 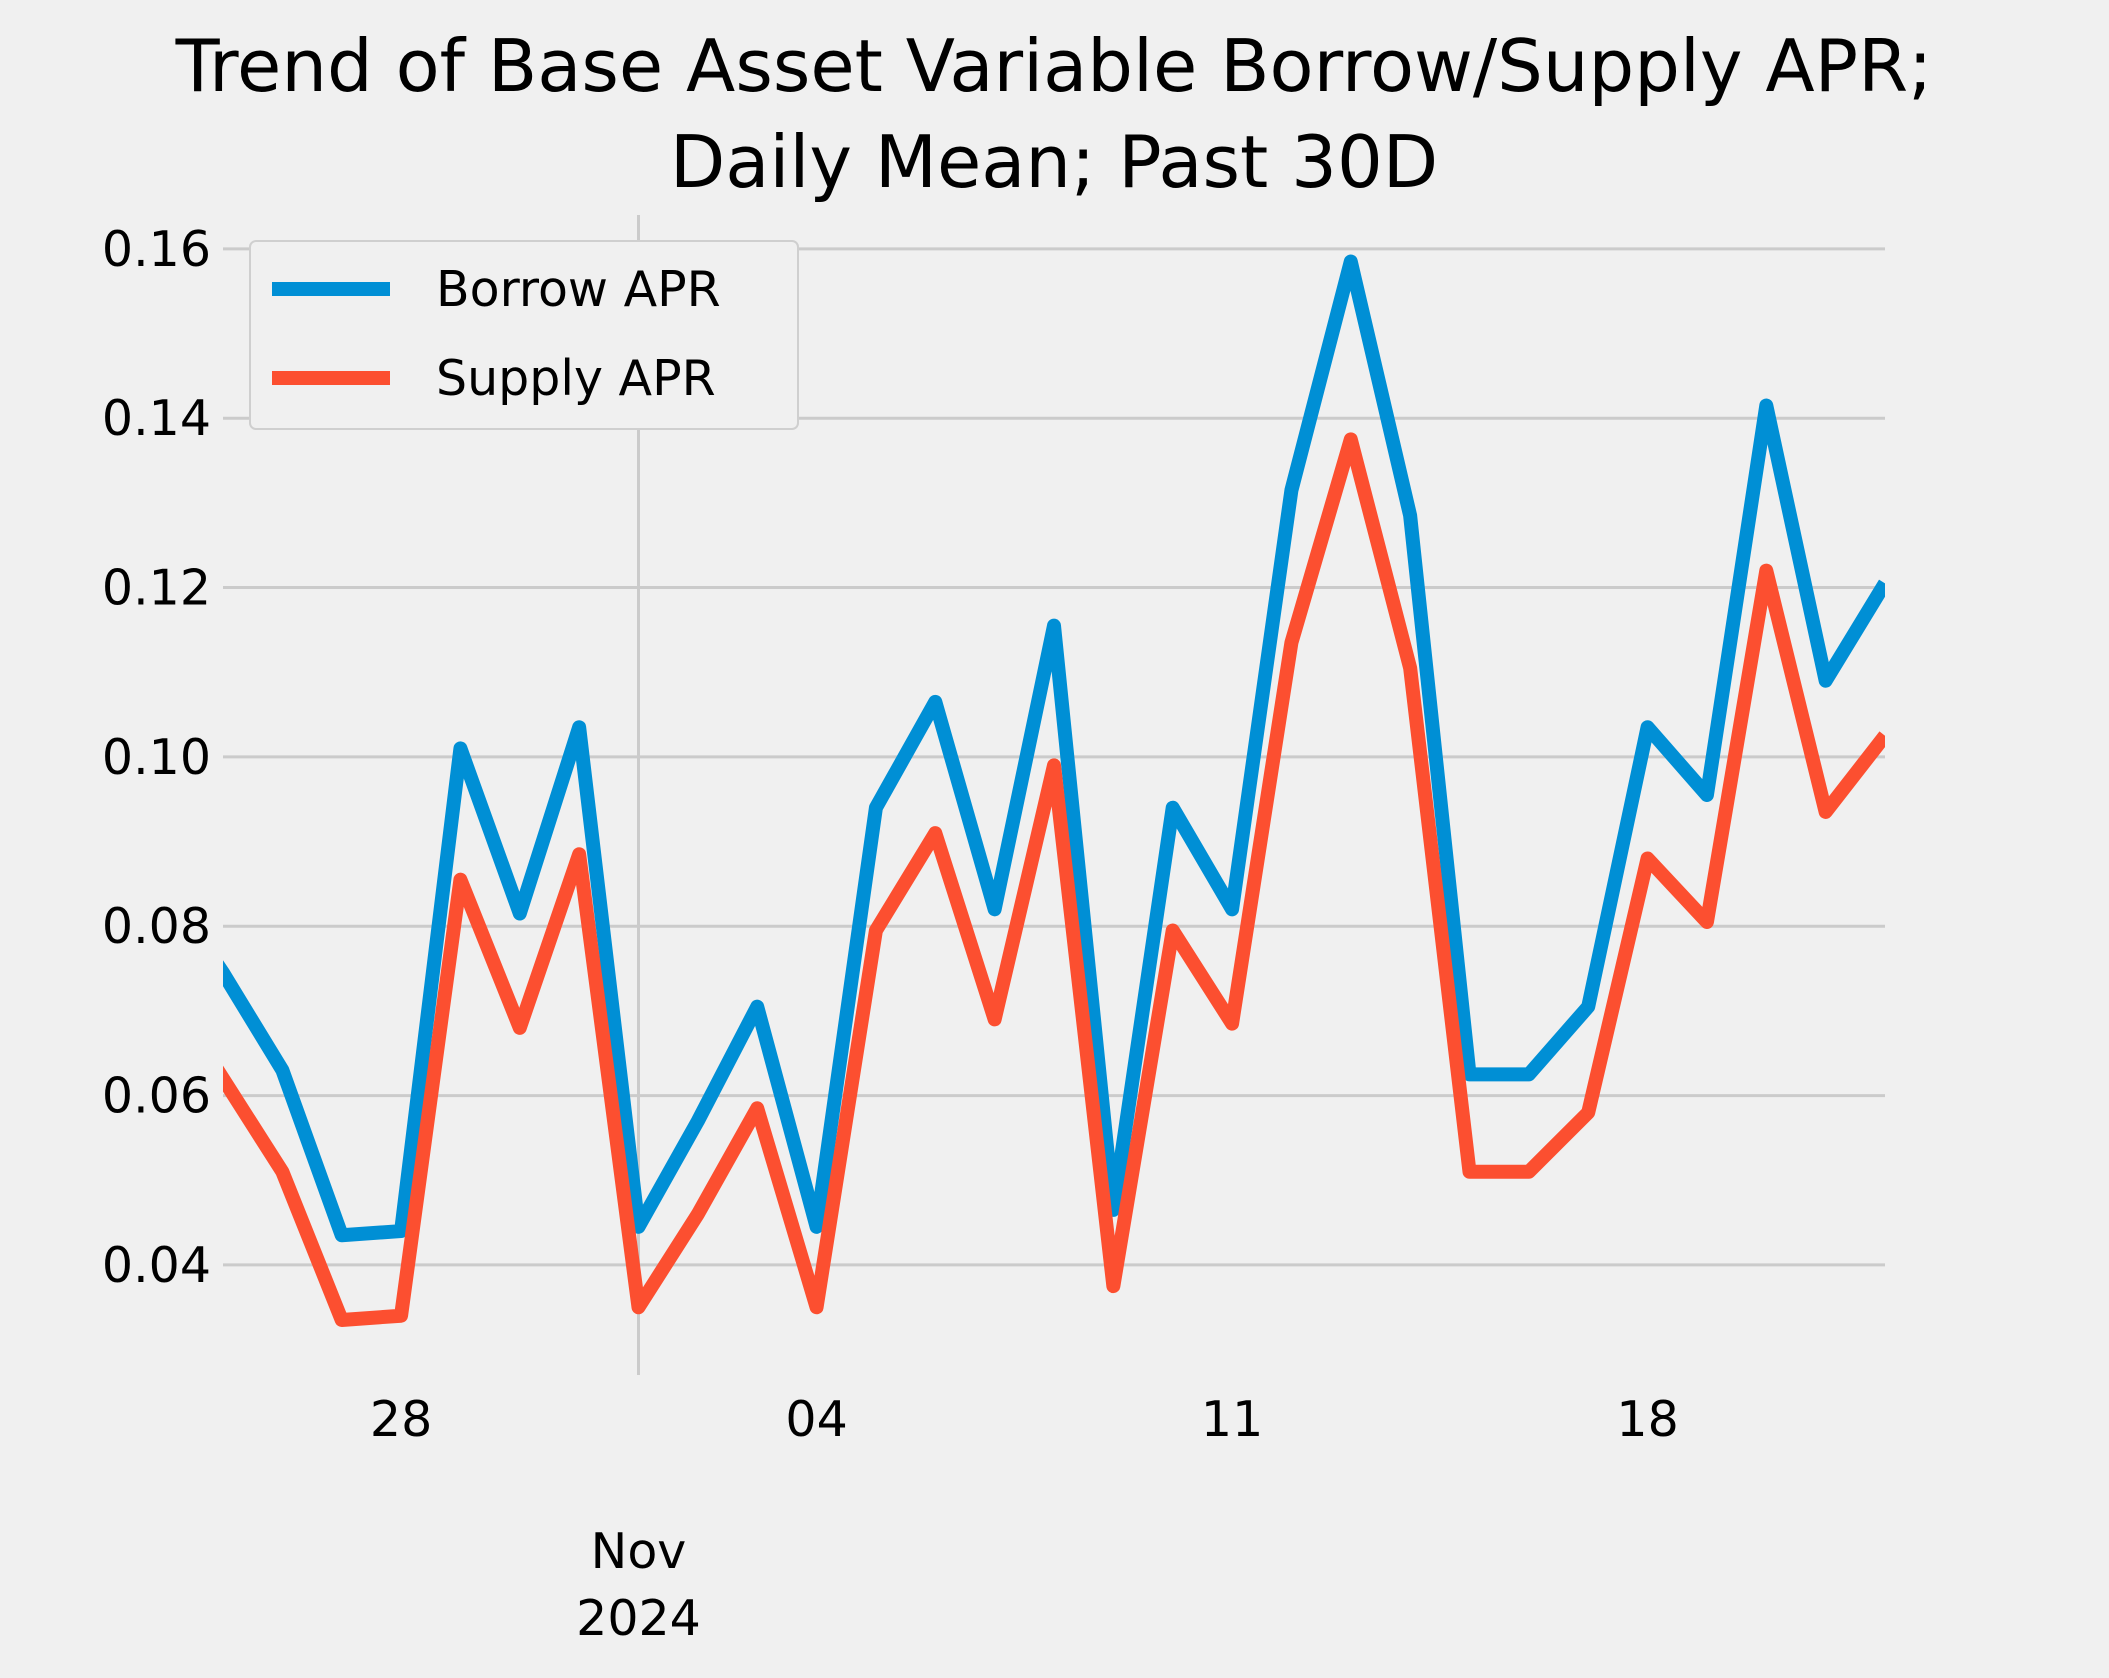 I want to click on y-tick-label: 0.14, so click(x=156, y=418).